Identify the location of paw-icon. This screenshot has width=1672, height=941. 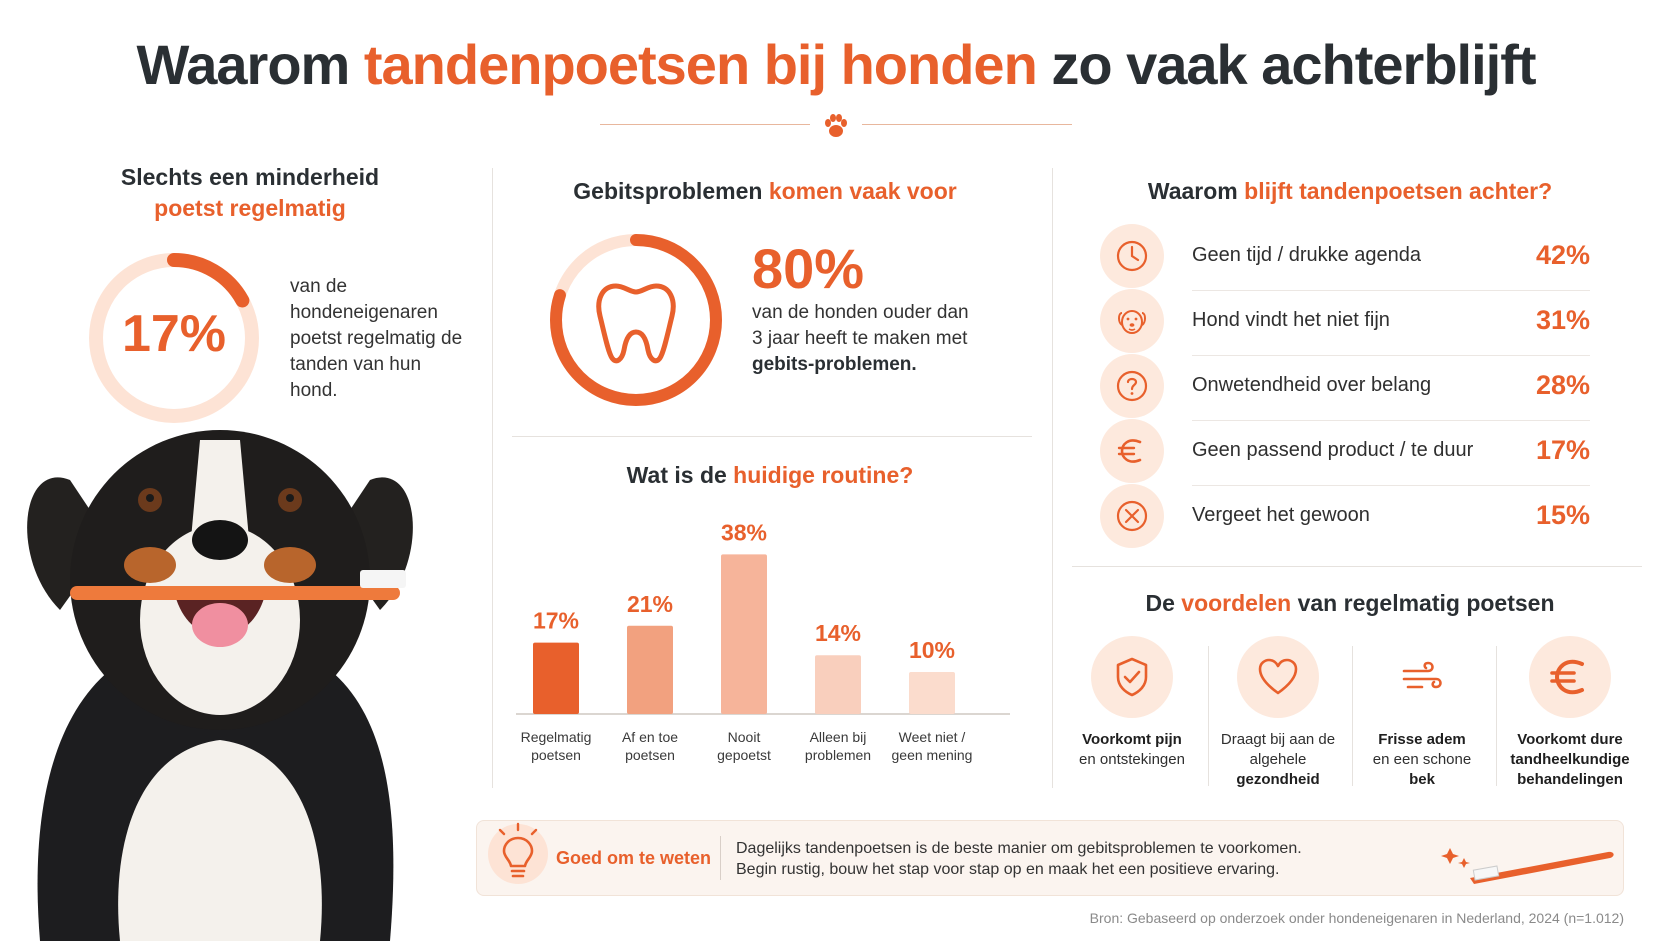
(836, 125).